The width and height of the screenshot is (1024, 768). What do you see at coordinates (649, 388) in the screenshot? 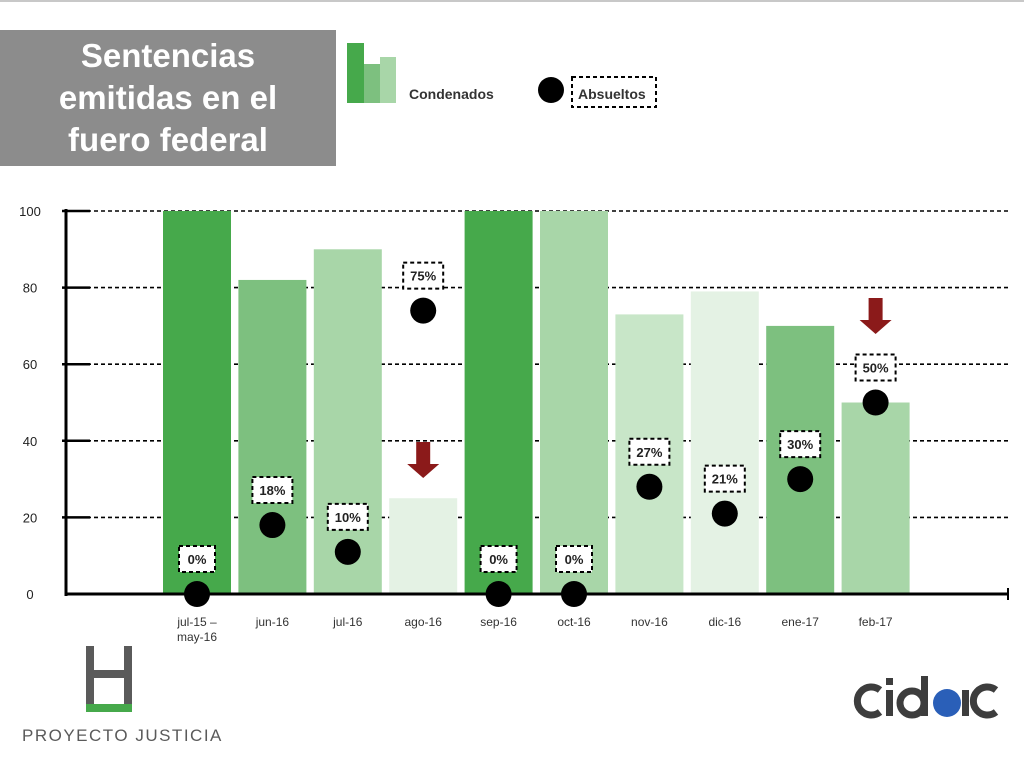
I see `down-arrows` at bounding box center [649, 388].